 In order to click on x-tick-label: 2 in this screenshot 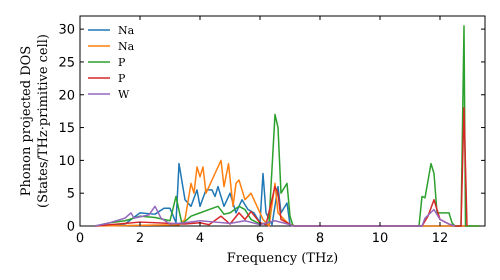, I will do `click(140, 238)`.